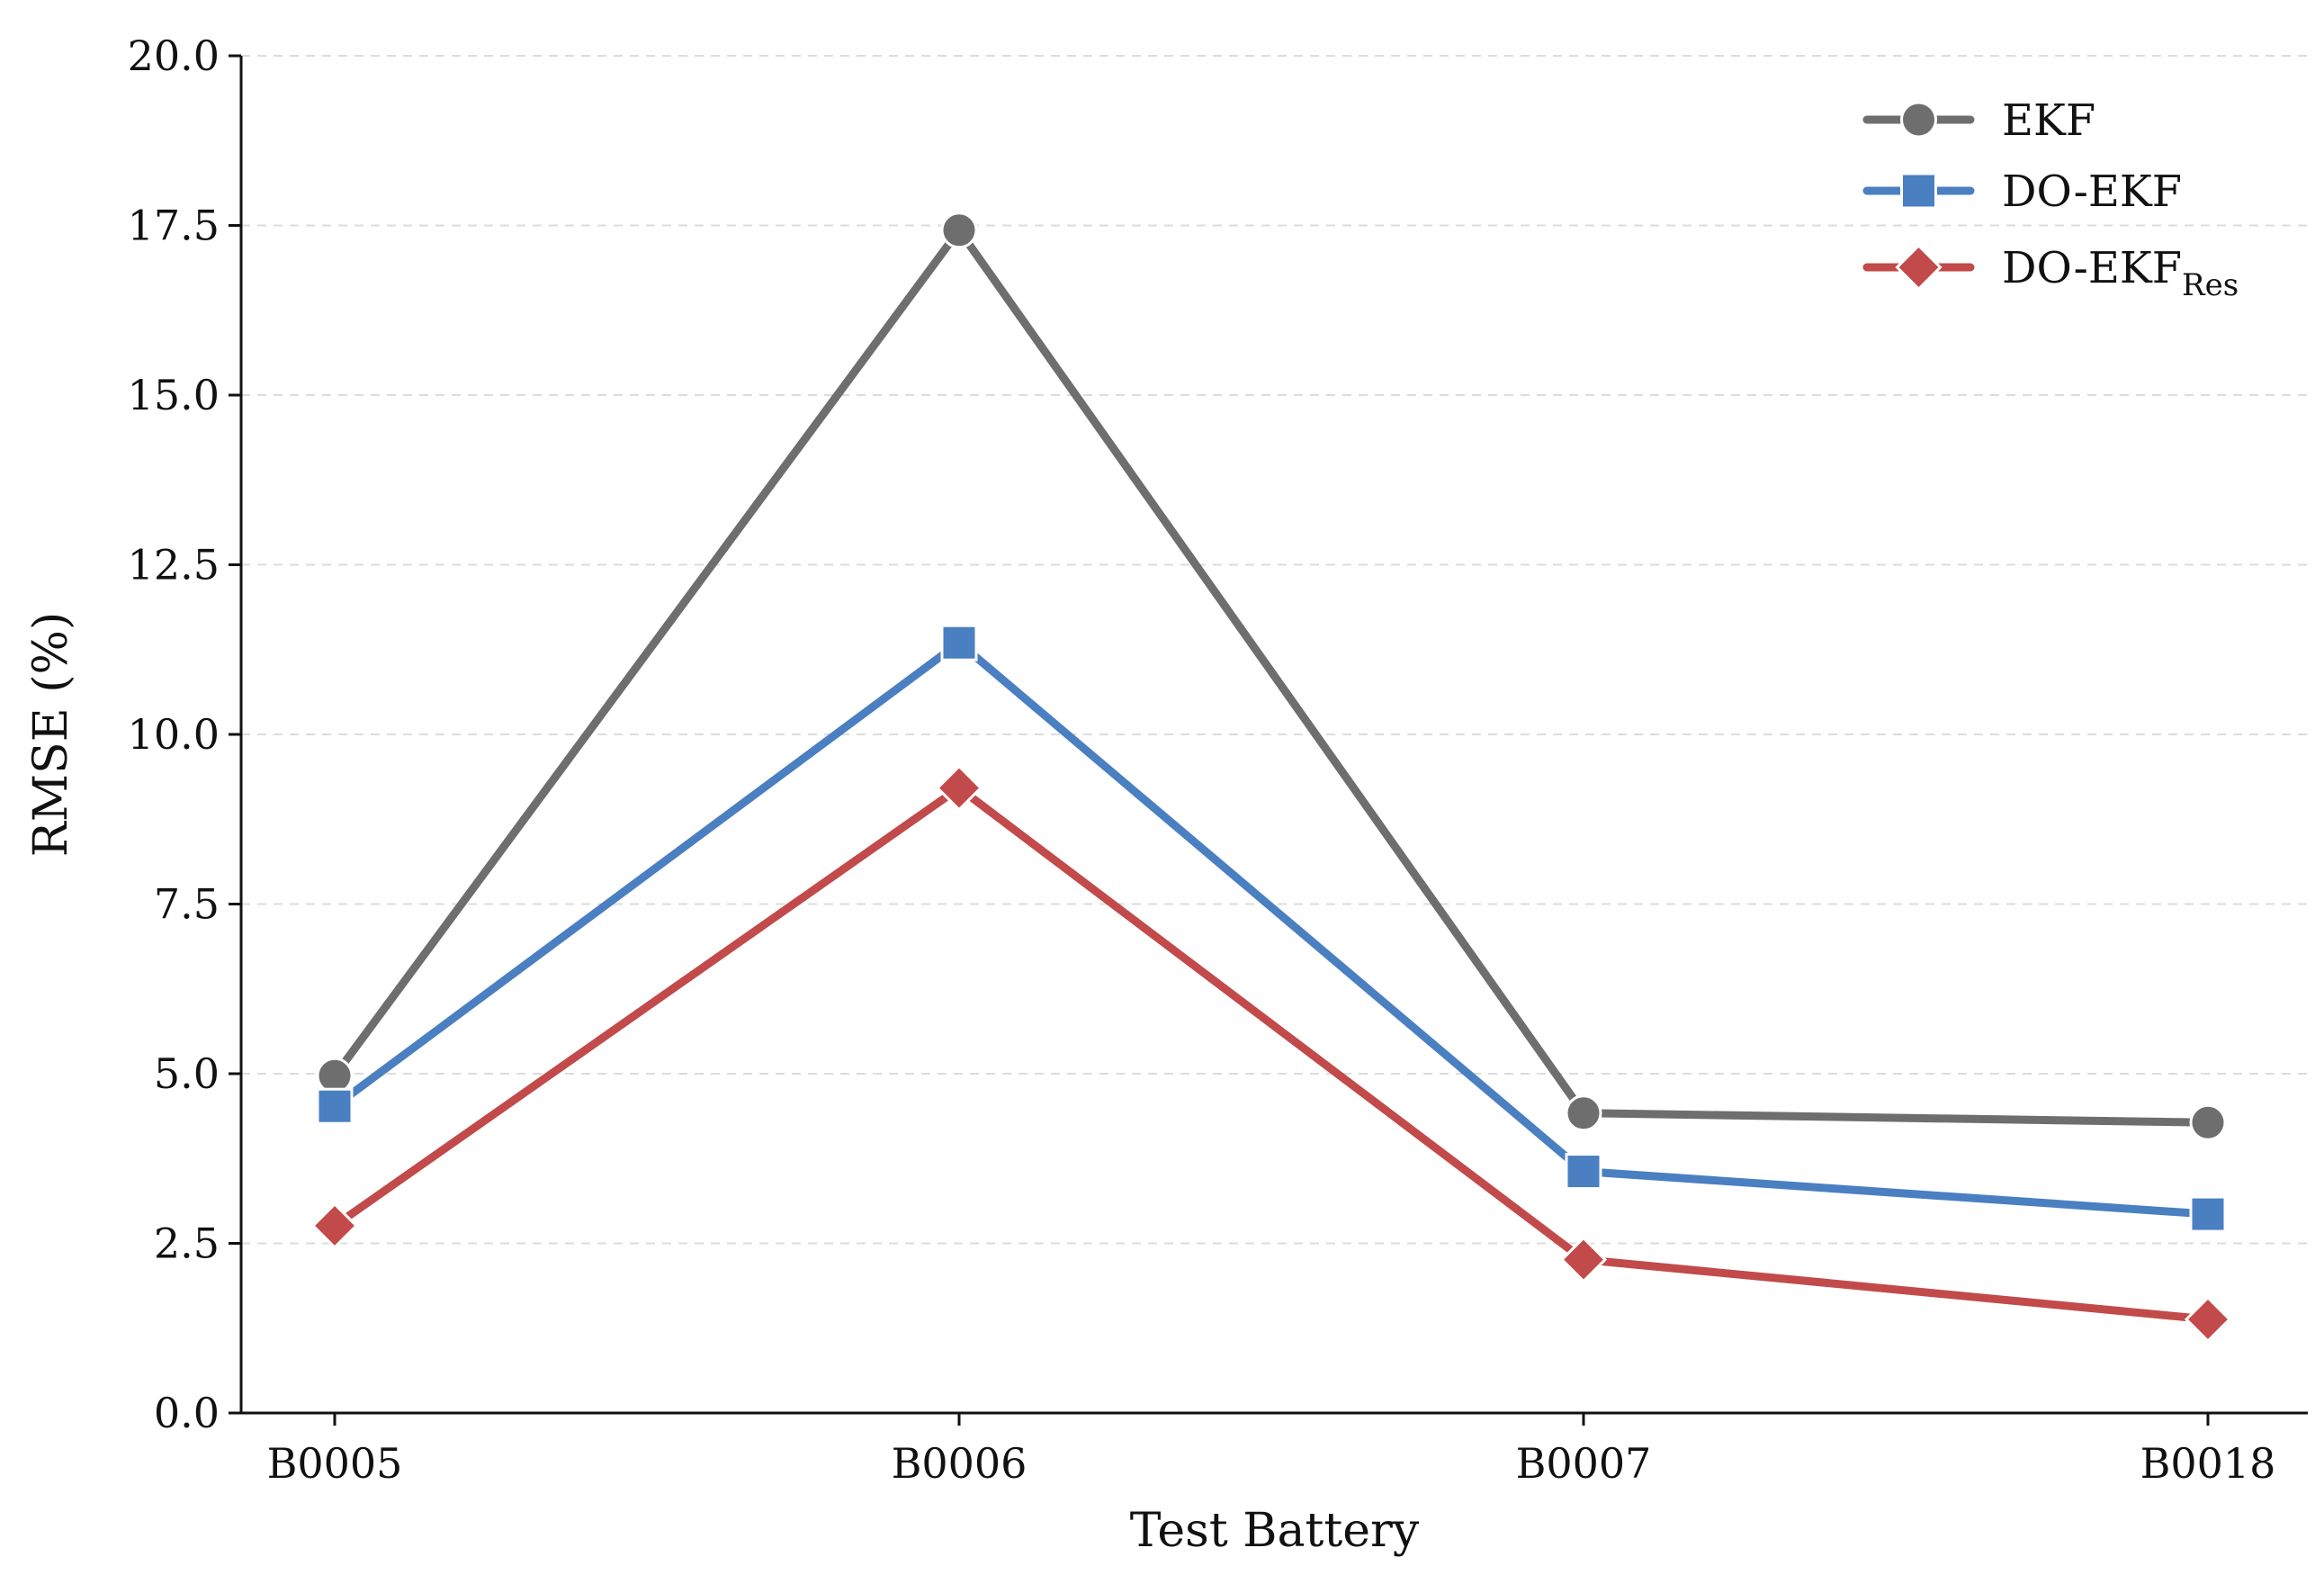 This screenshot has height=1575, width=2324. What do you see at coordinates (1271, 1450) in the screenshot?
I see `x-ticks: B0005 B0006 B0007 B0018` at bounding box center [1271, 1450].